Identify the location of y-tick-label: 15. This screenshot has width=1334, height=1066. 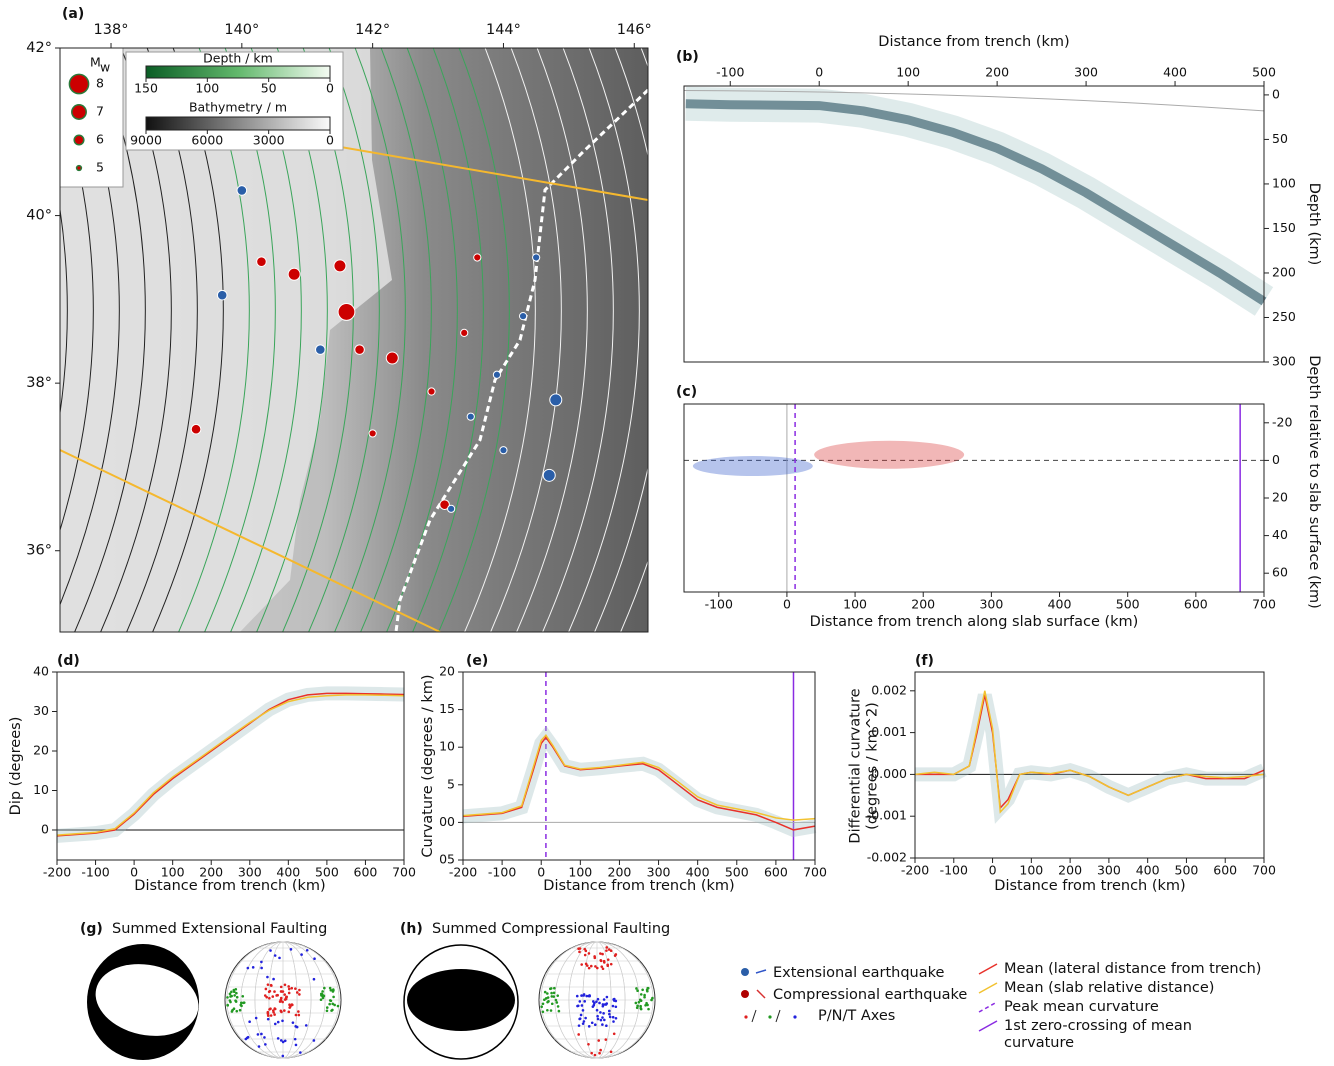
(447, 708).